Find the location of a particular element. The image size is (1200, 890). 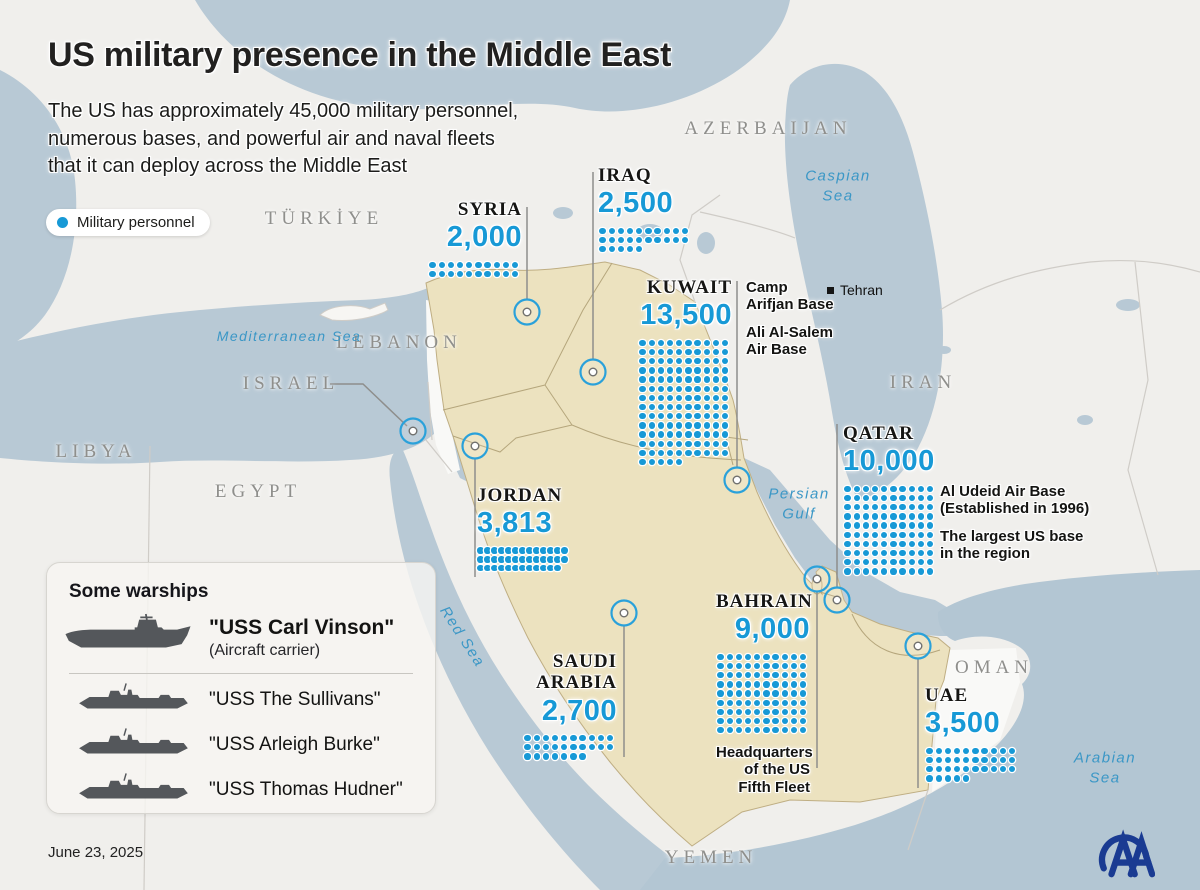

red-sea is located at coordinates (538, 669).